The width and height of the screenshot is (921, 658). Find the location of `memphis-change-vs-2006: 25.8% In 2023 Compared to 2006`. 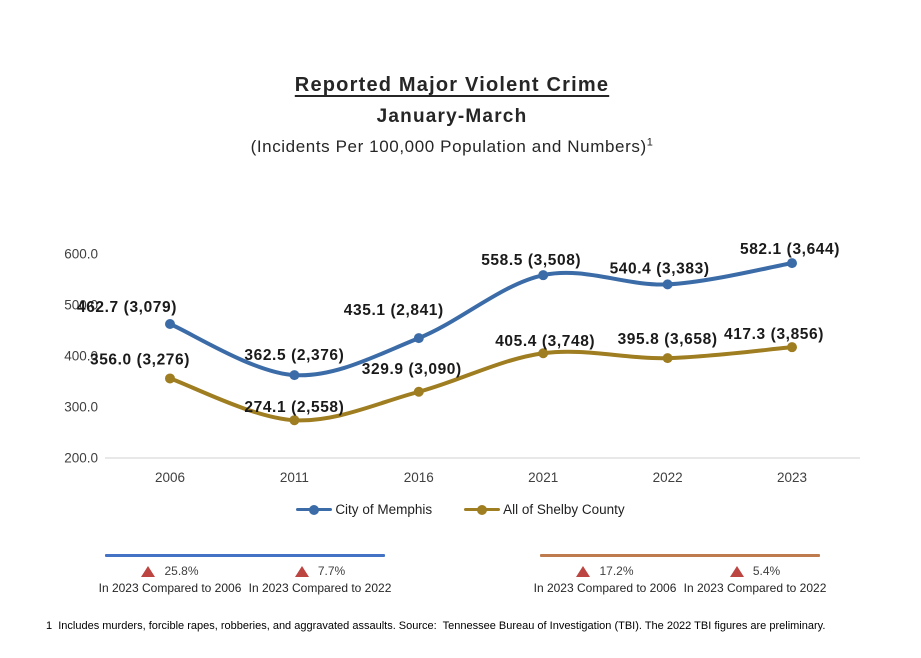

memphis-change-vs-2006: 25.8% In 2023 Compared to 2006 is located at coordinates (170, 579).